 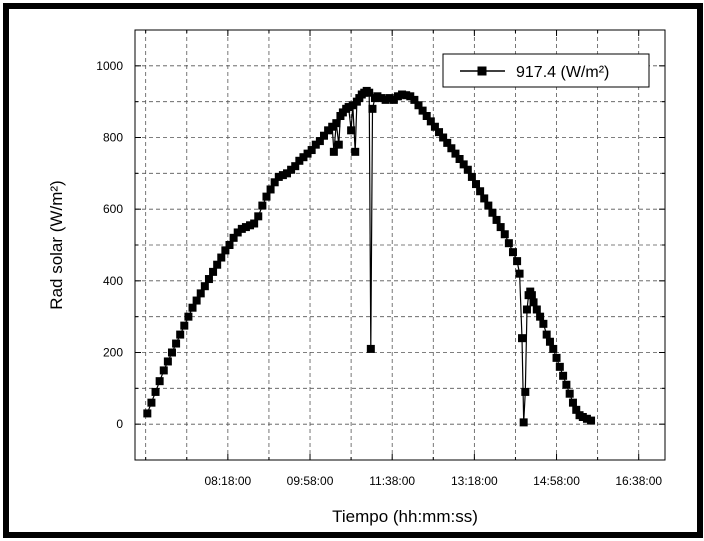 I want to click on legend-marker, so click(x=482, y=71).